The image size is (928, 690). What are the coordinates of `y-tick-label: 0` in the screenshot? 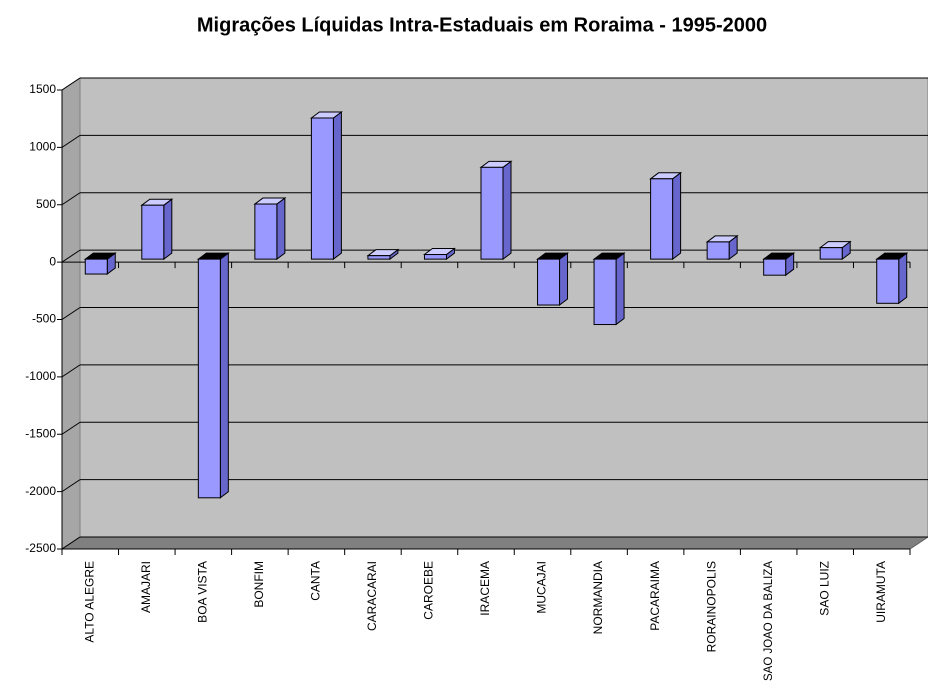 It's located at (52, 261).